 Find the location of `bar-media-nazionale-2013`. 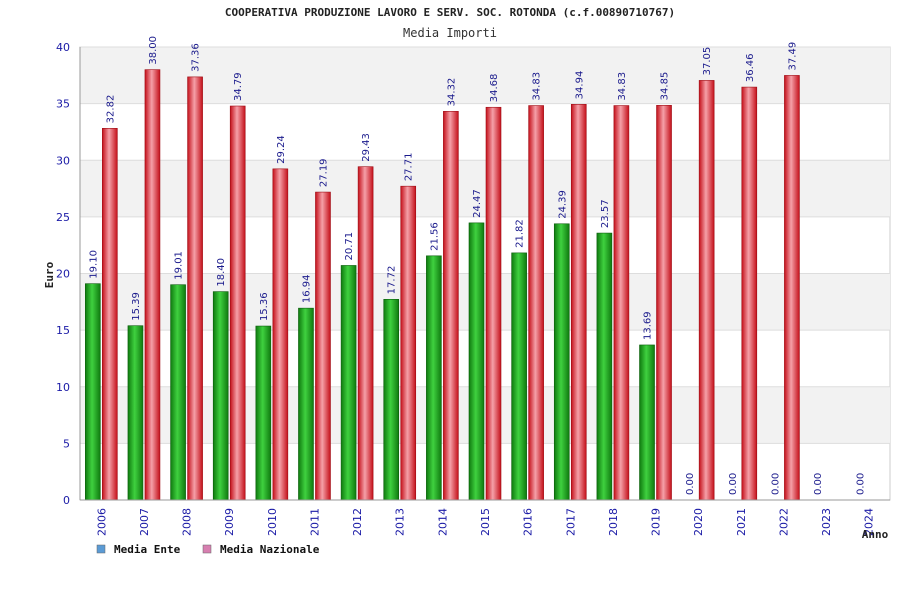

bar-media-nazionale-2013 is located at coordinates (408, 343).